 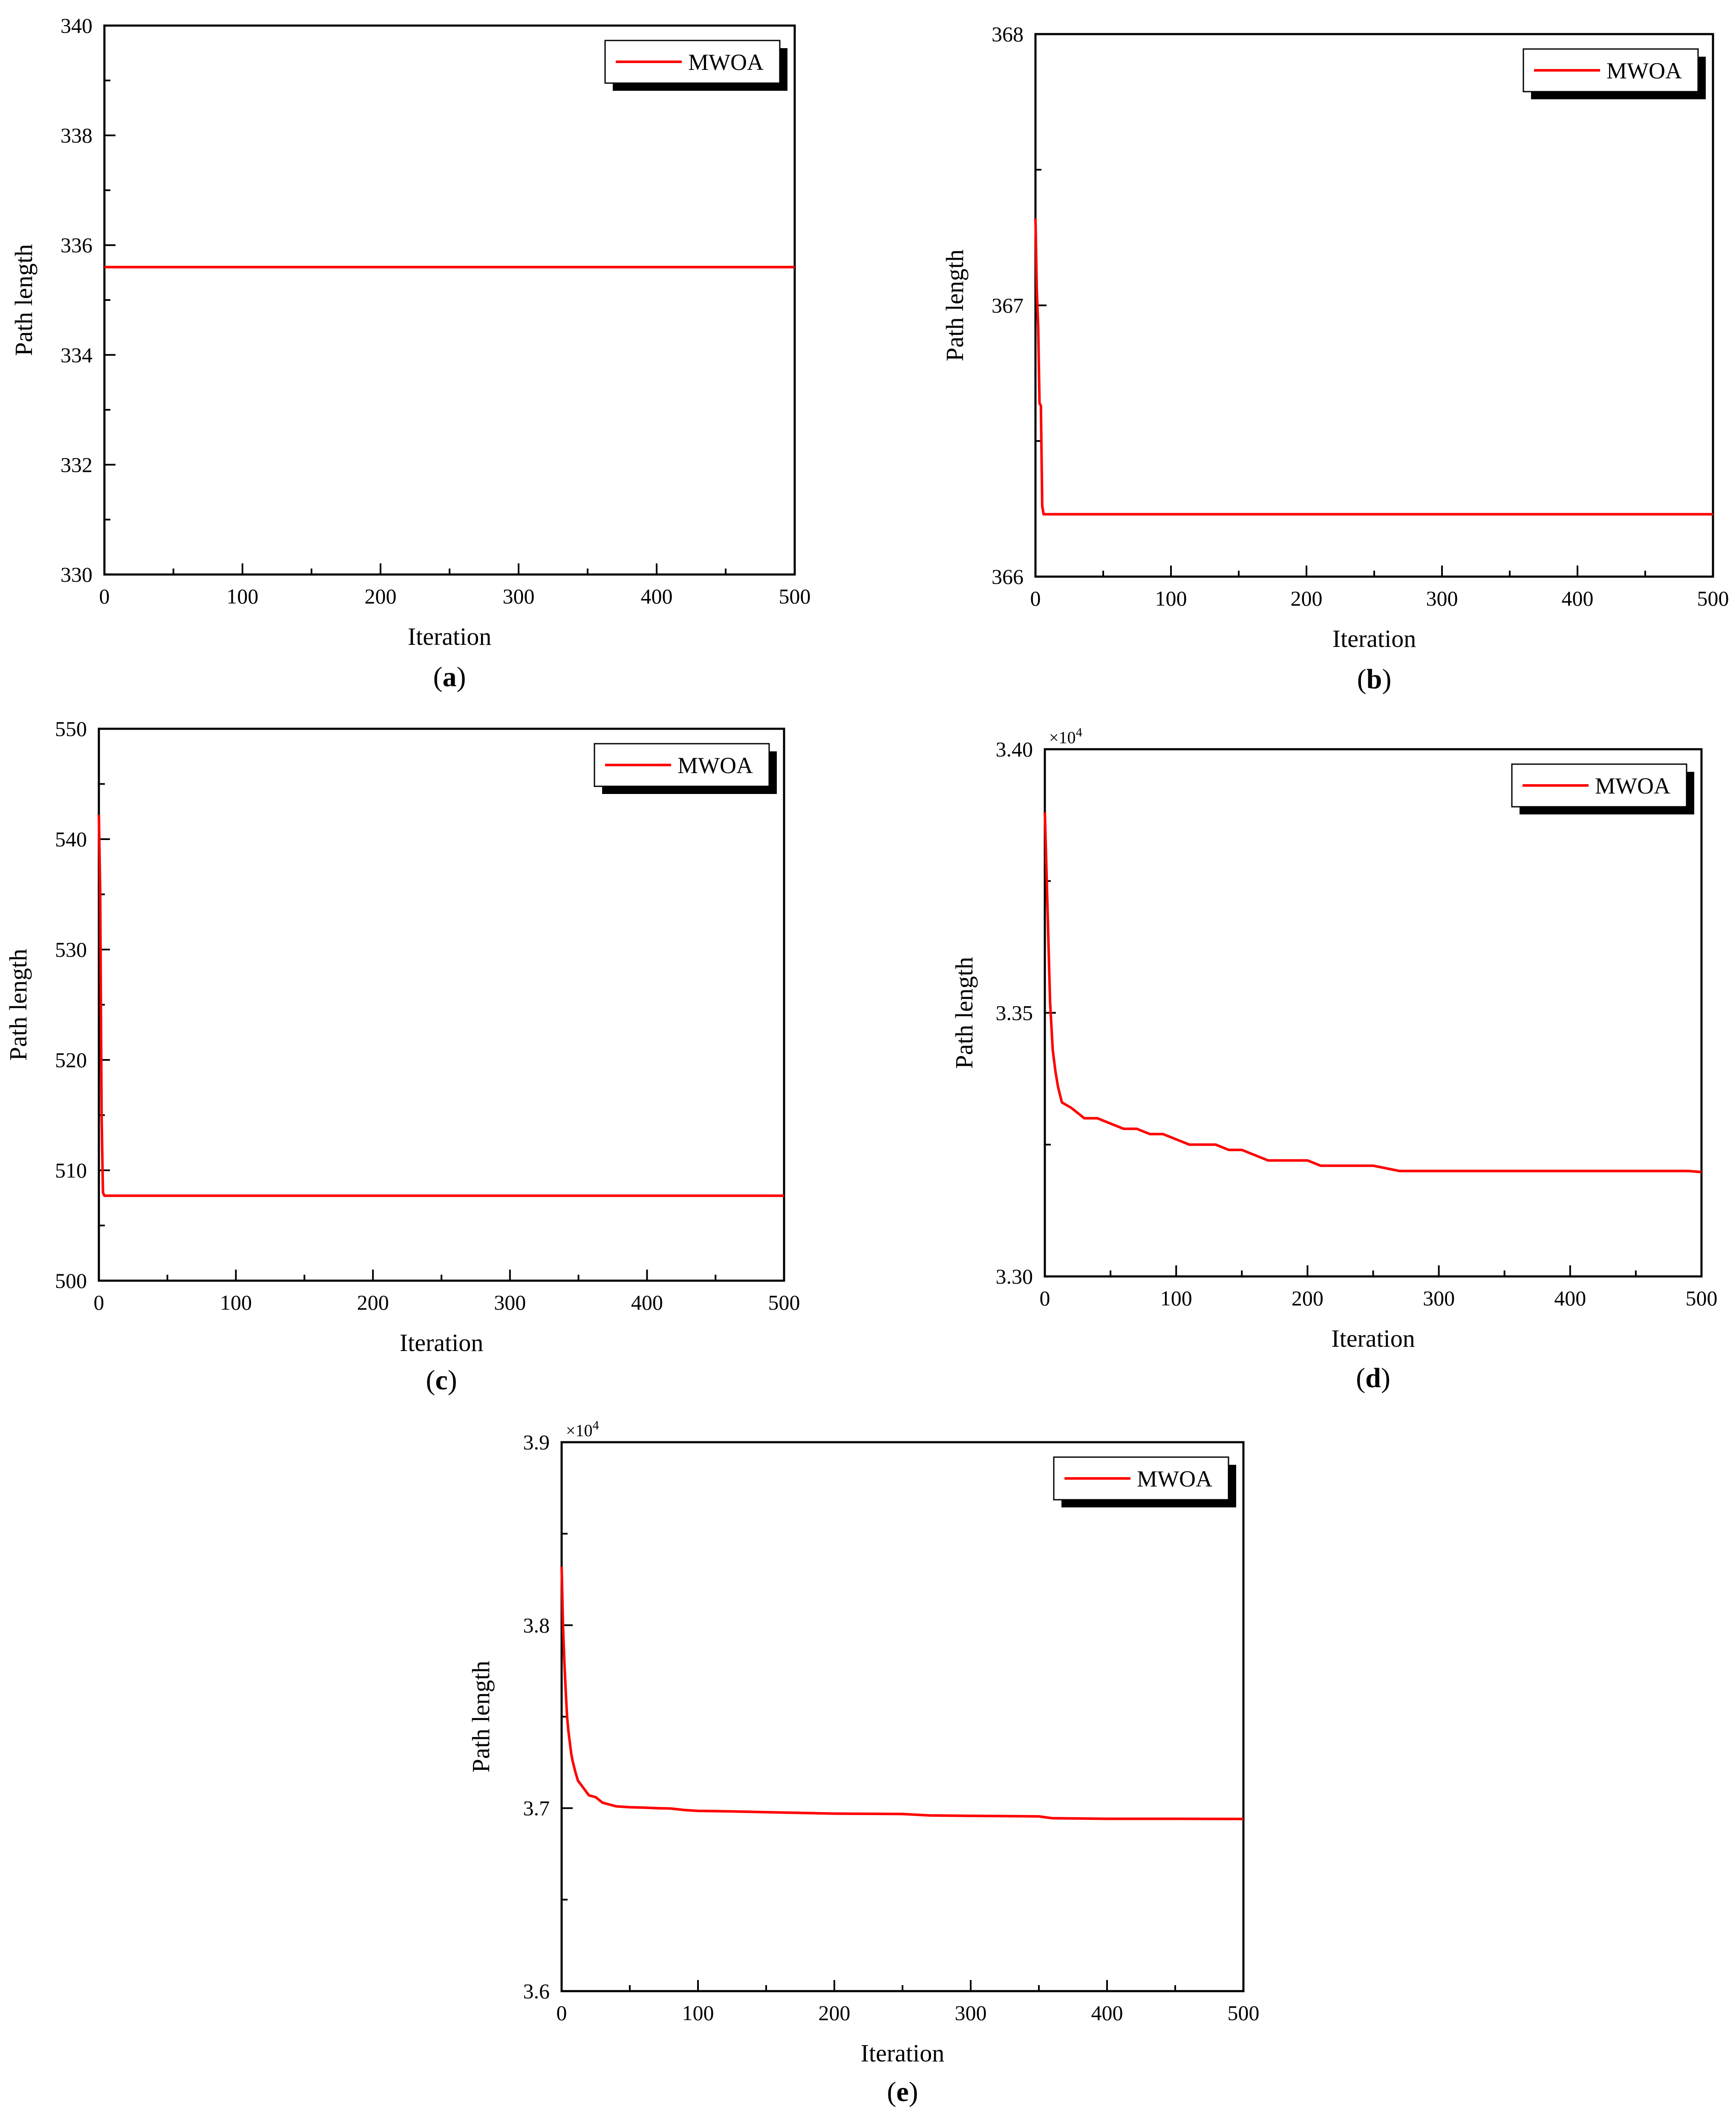 I want to click on panel-caption: (e), so click(x=902, y=2091).